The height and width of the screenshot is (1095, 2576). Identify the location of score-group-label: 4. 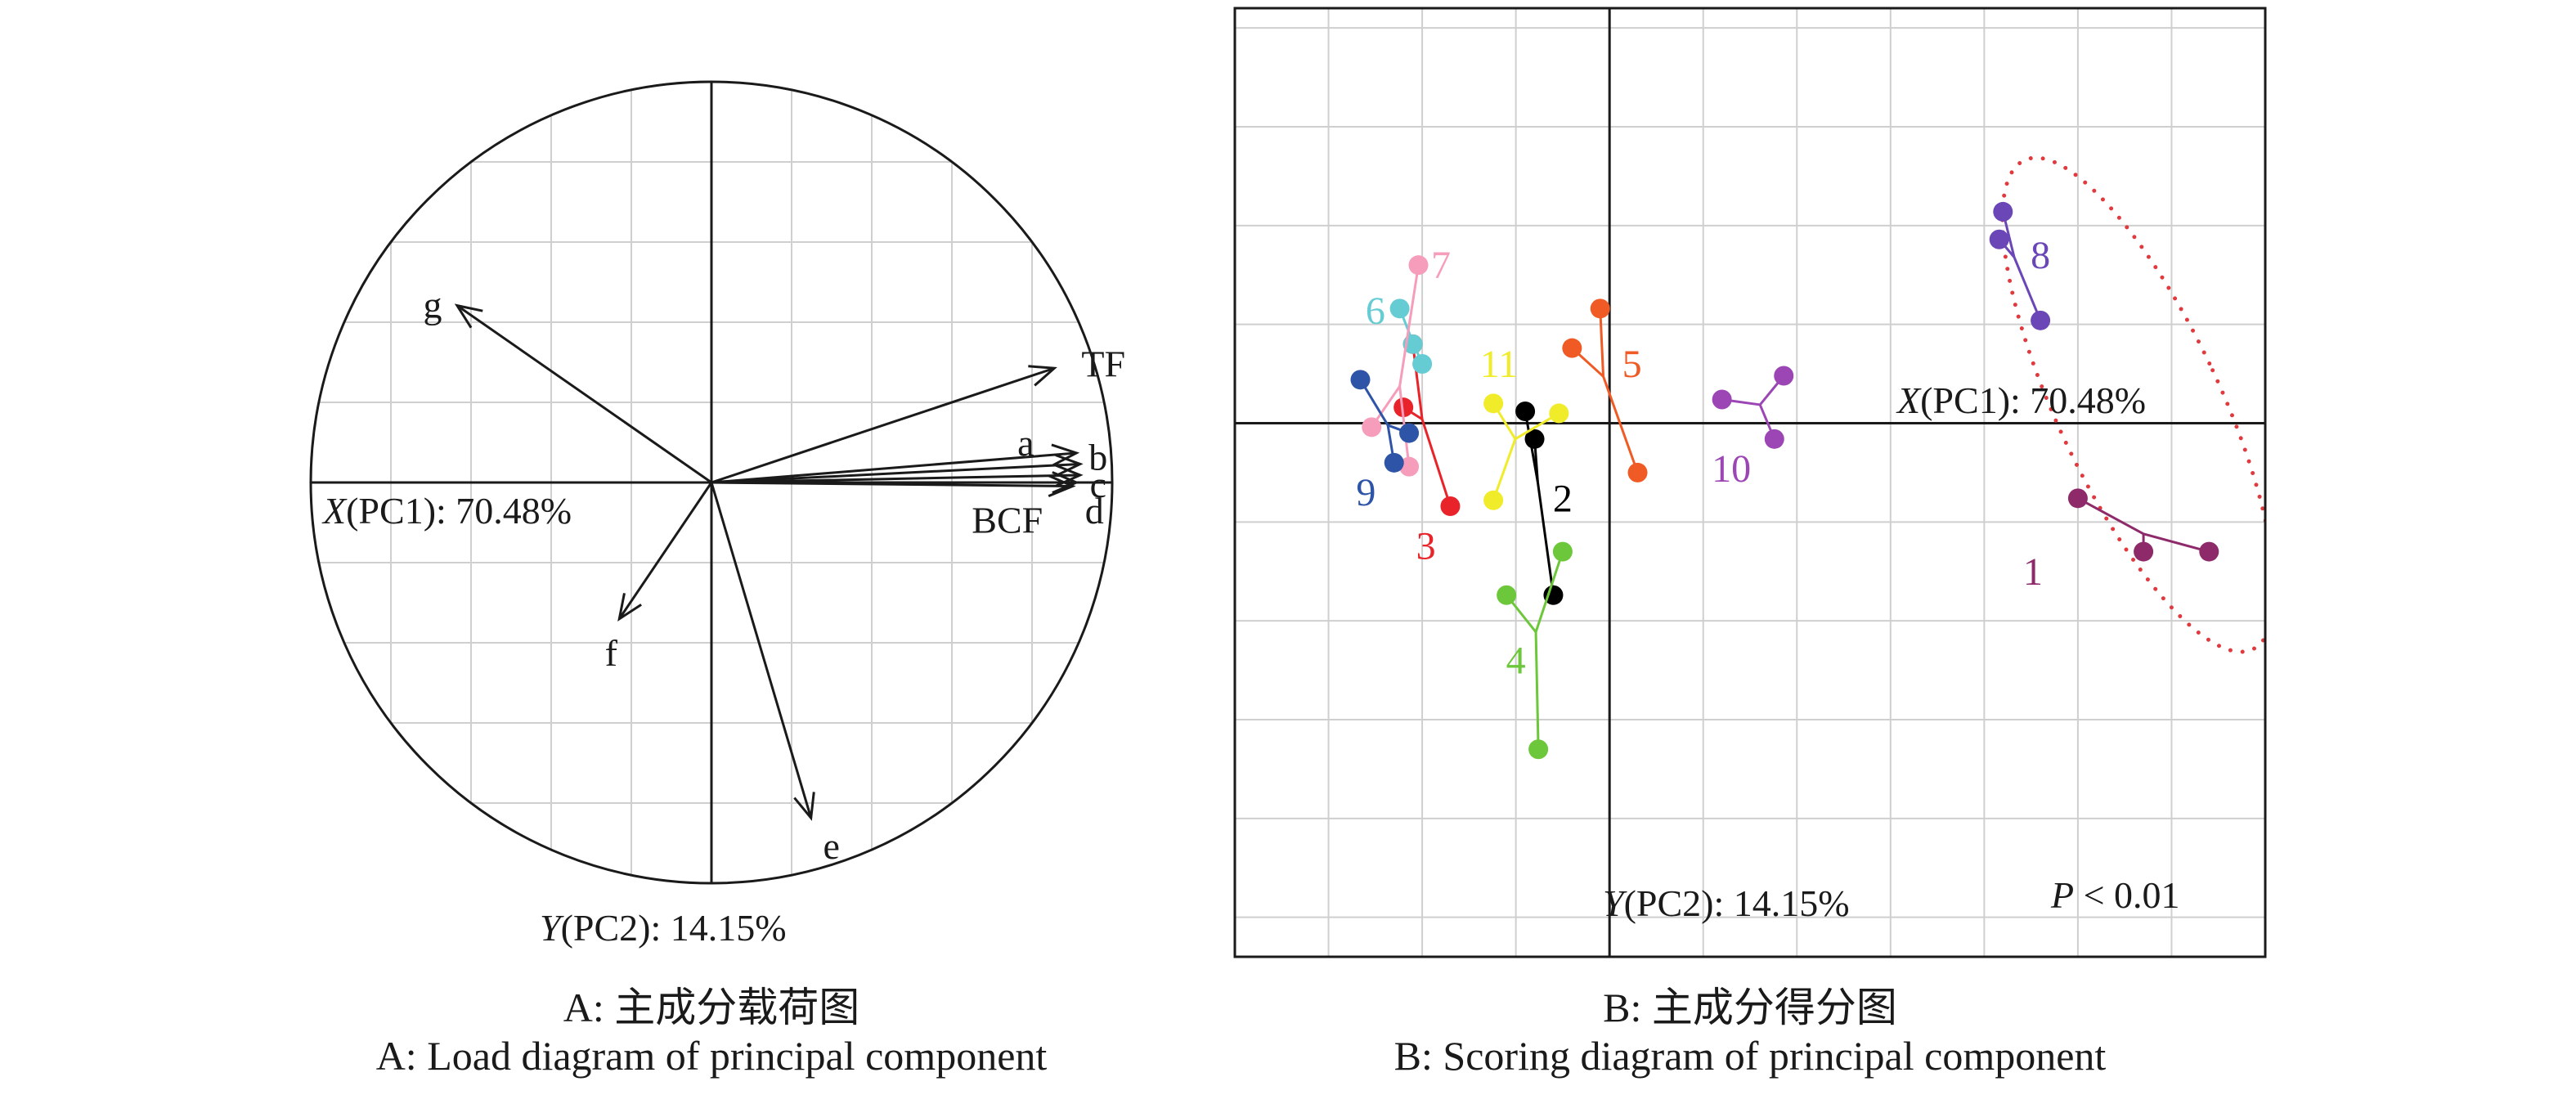
(1516, 661).